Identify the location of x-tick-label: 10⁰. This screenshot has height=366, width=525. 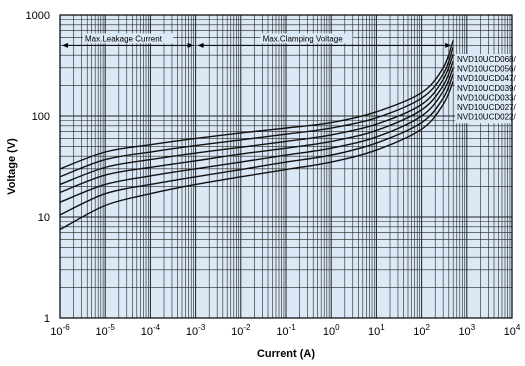
(331, 330).